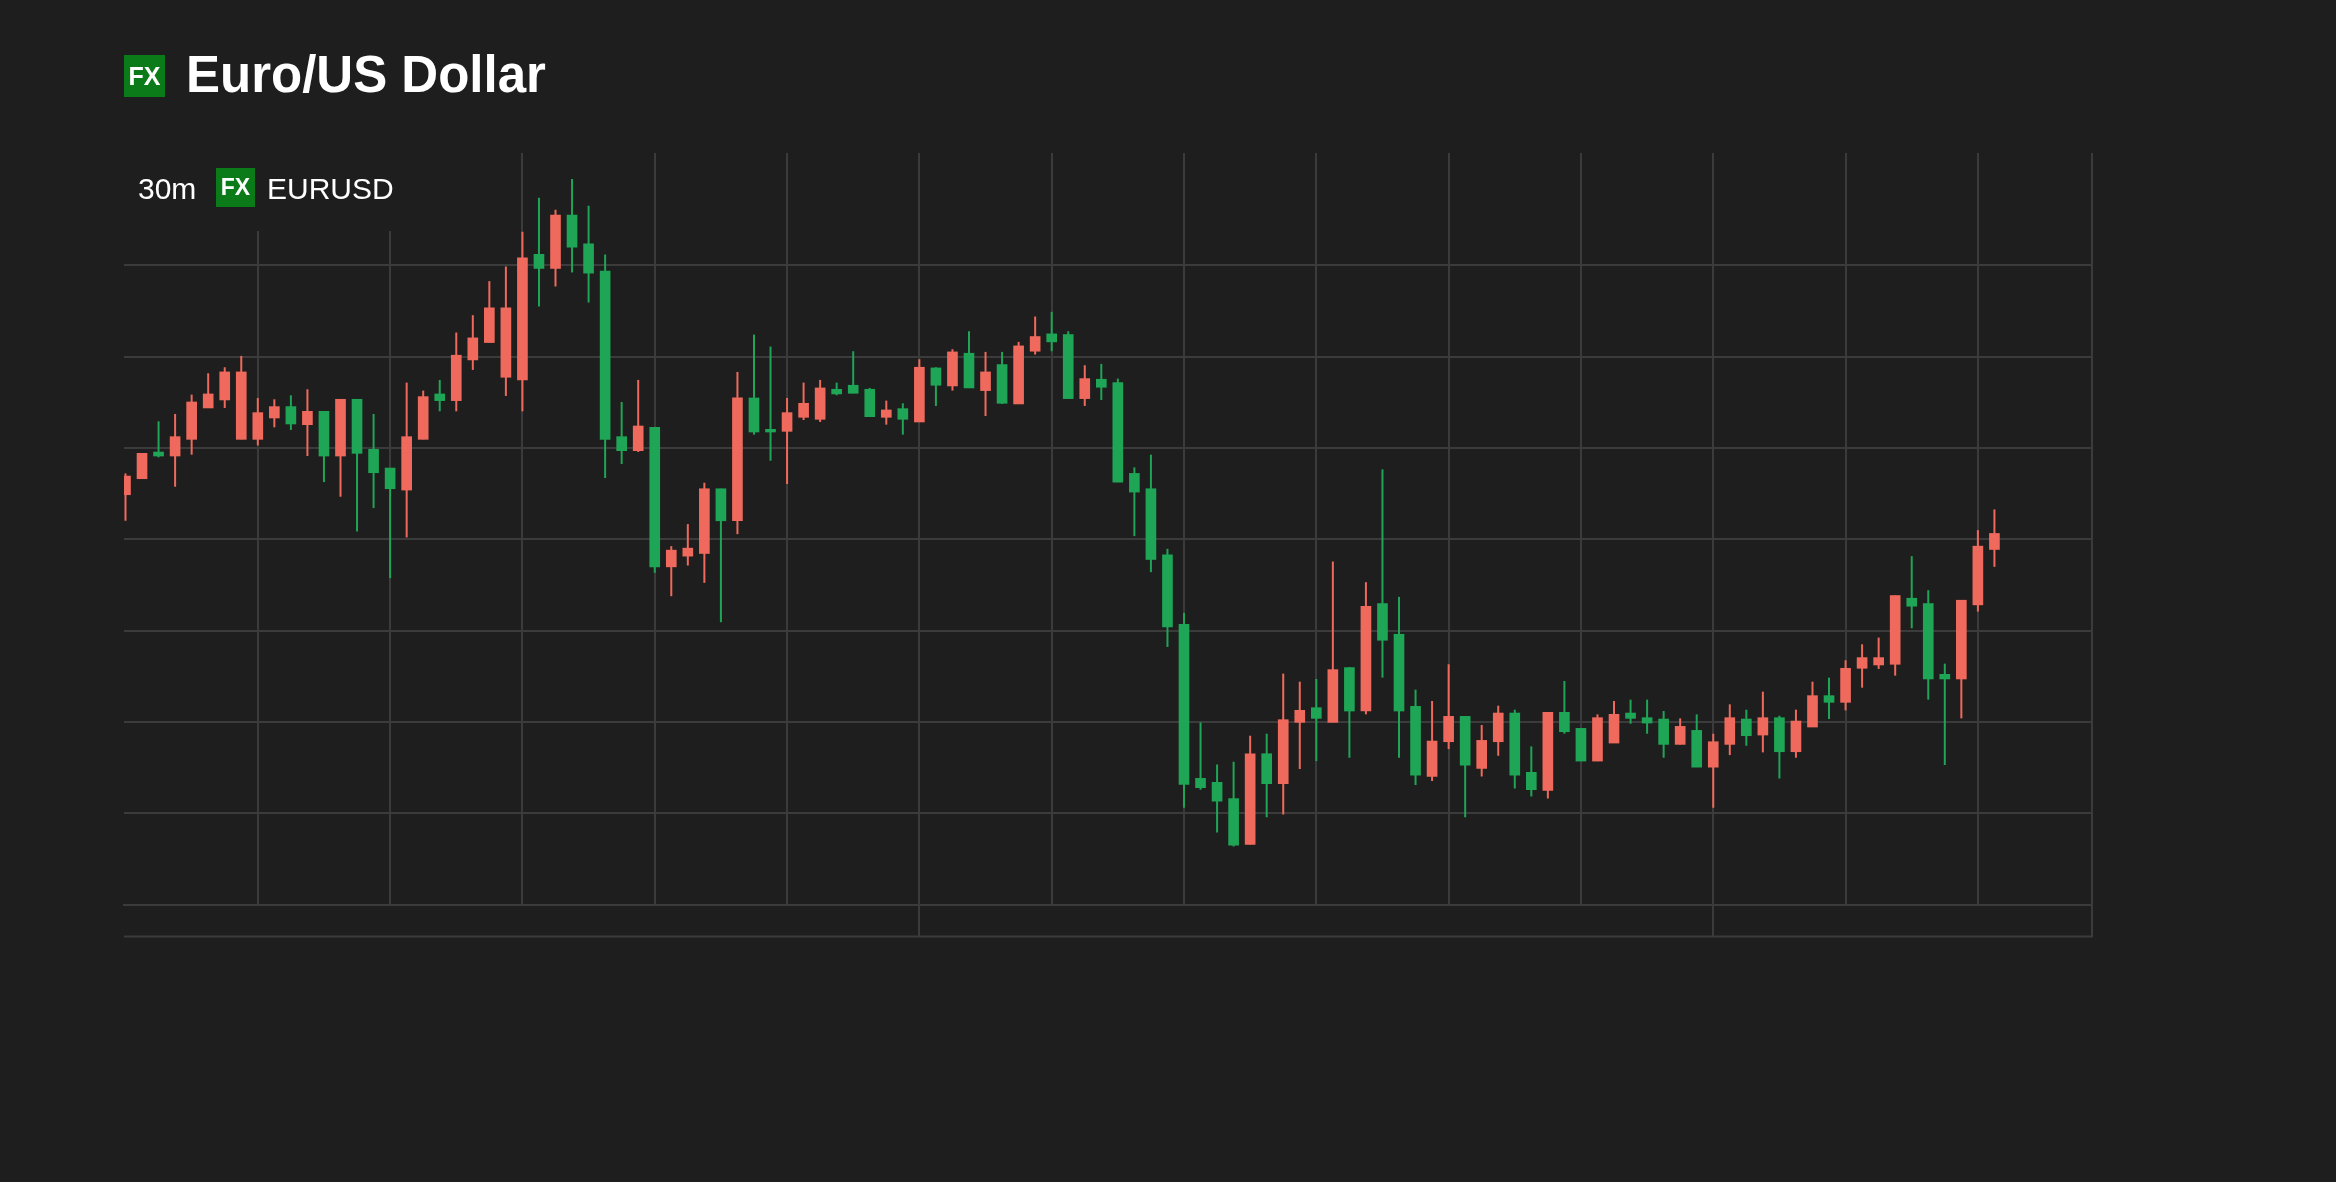 This screenshot has width=2336, height=1182. What do you see at coordinates (144, 76) in the screenshot?
I see `text: FX` at bounding box center [144, 76].